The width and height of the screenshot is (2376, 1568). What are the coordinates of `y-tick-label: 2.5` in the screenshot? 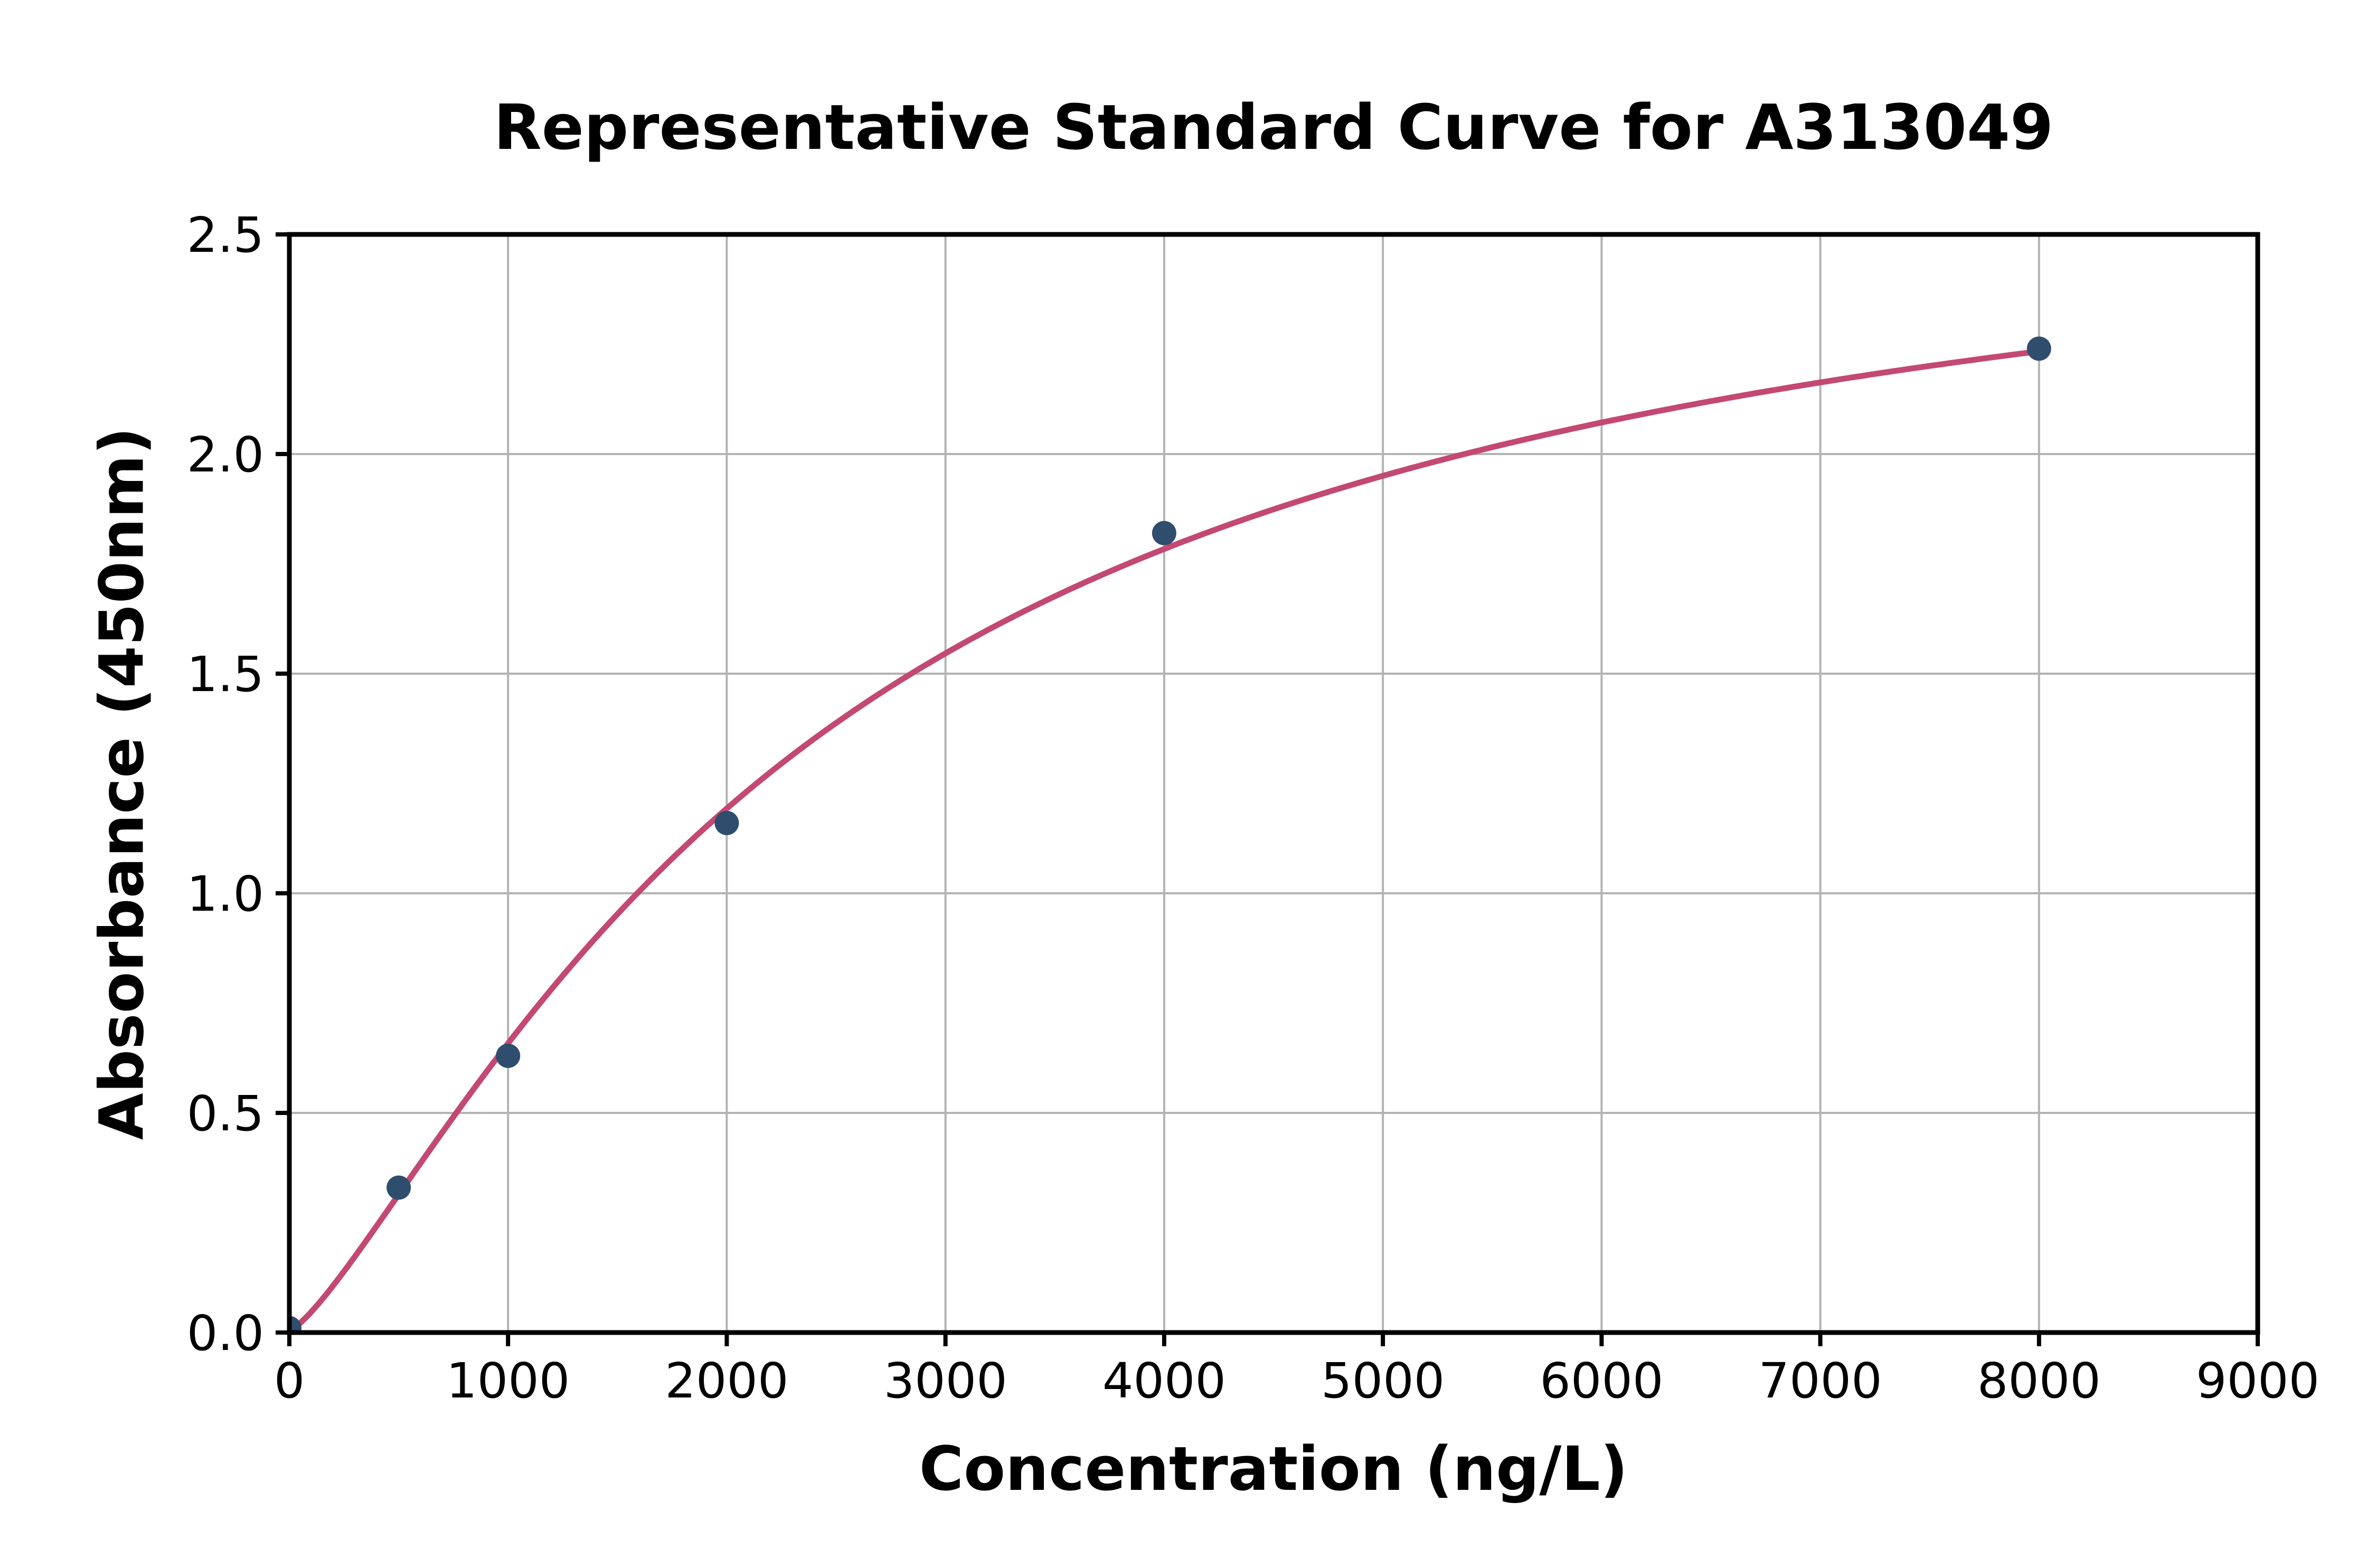 It's located at (226, 235).